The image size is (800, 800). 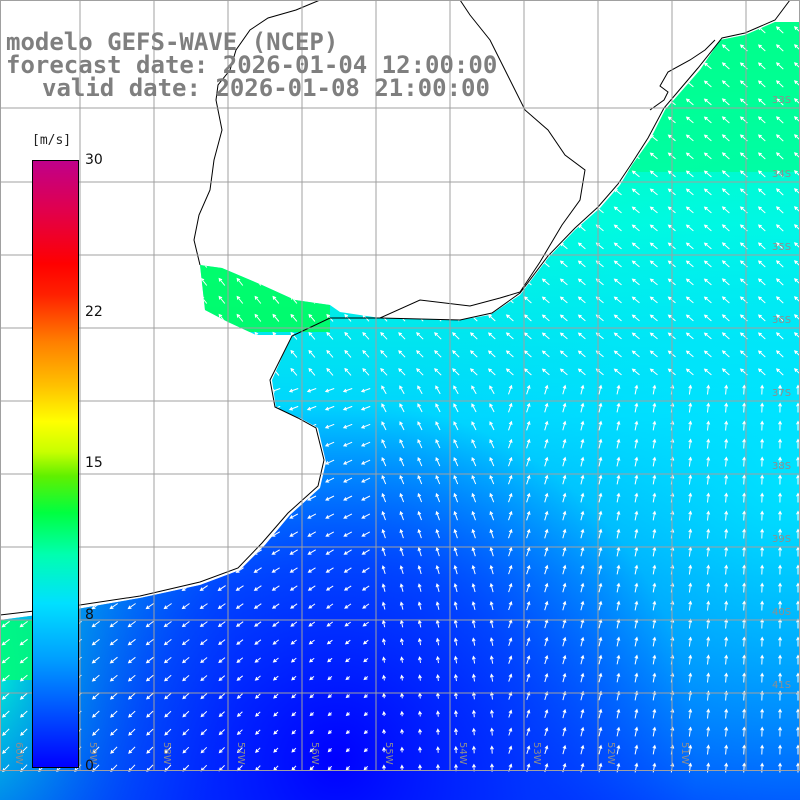 I want to click on colorbar-tick-label: 30, so click(x=94, y=160).